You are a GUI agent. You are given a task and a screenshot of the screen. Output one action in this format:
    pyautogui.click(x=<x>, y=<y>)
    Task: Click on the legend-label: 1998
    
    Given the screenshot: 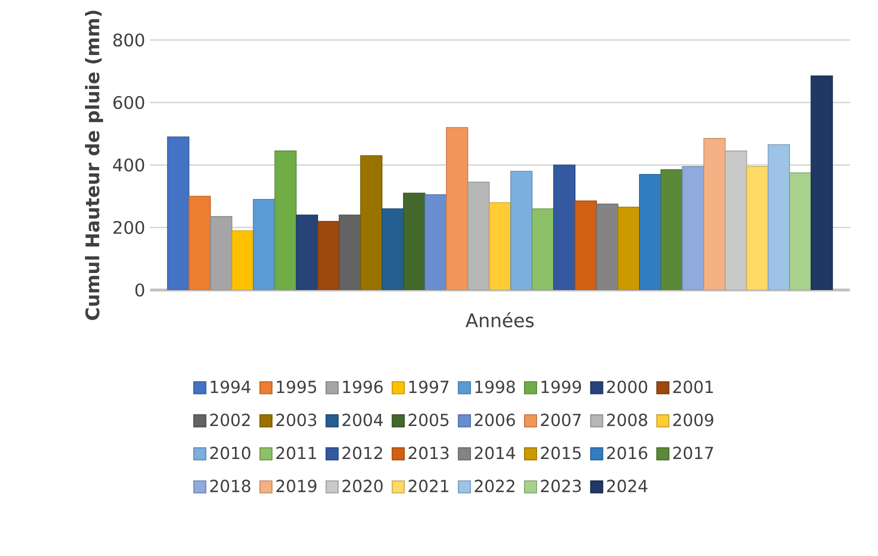 What is the action you would take?
    pyautogui.click(x=495, y=387)
    